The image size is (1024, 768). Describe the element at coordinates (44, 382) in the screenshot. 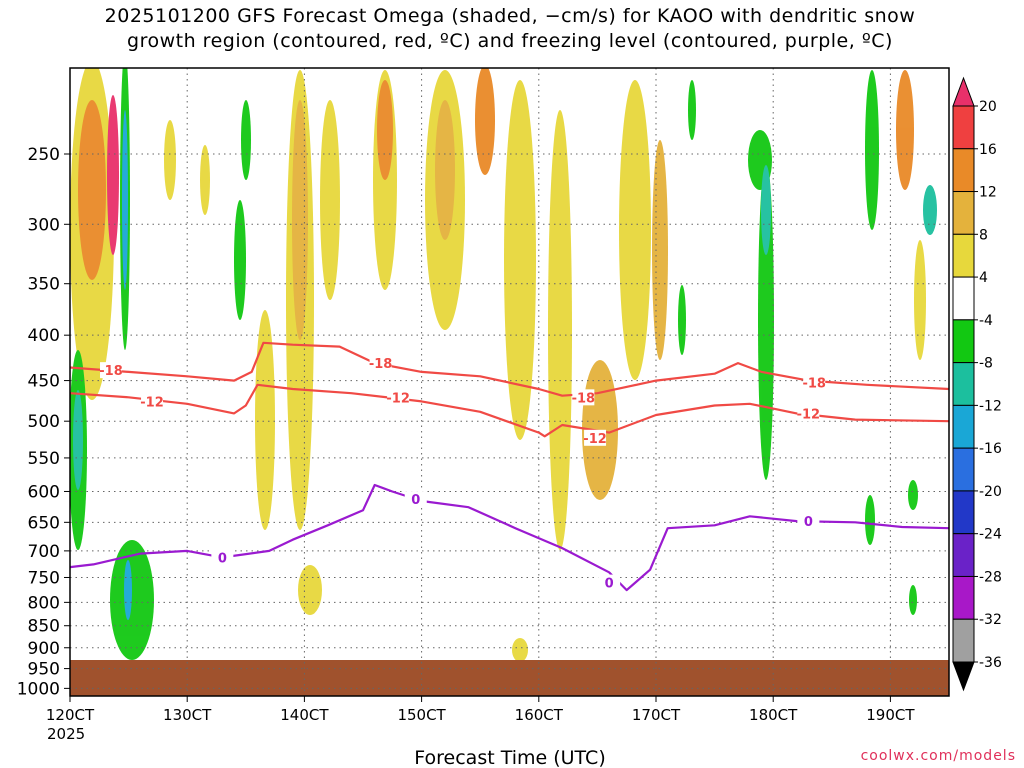

I see `y-tick-label: 450` at that location.